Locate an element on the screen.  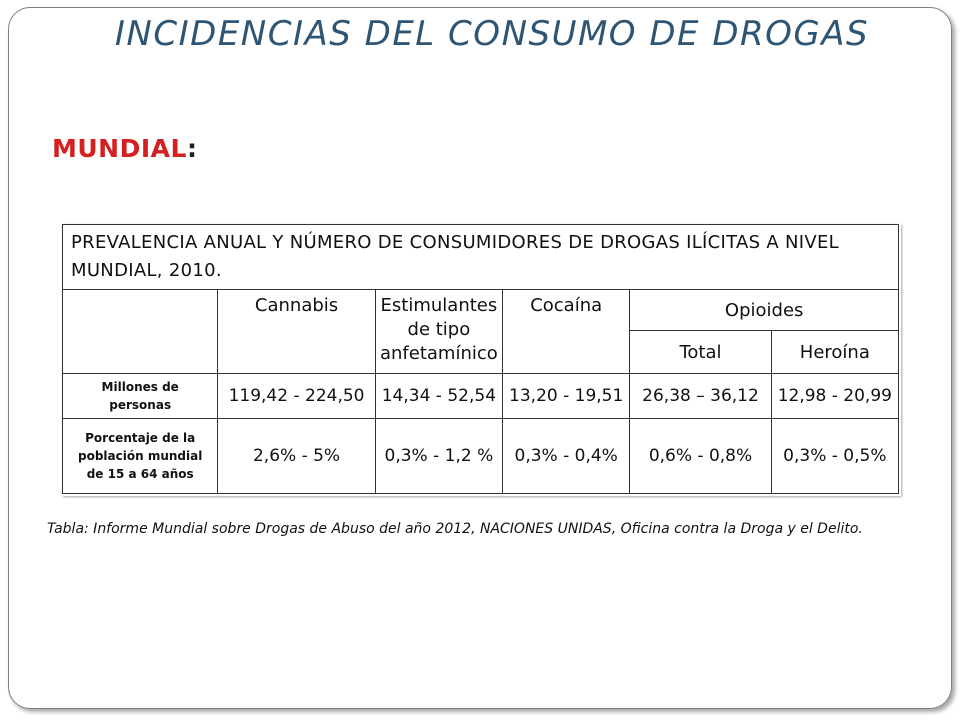
section-heading: MUNDIAL: is located at coordinates (124, 148).